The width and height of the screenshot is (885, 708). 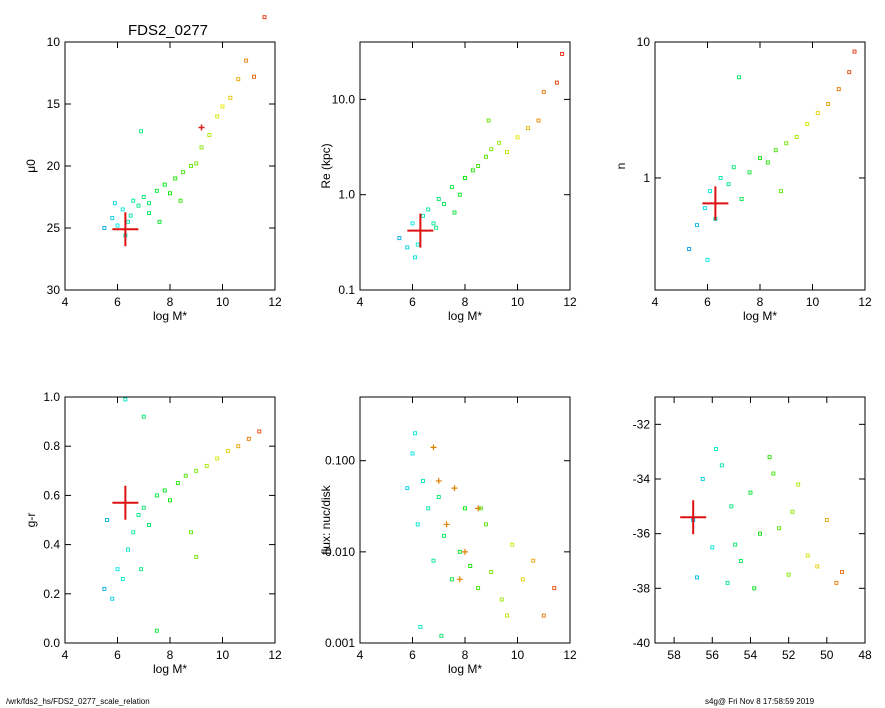 What do you see at coordinates (54, 228) in the screenshot?
I see `y-tick-label: 25` at bounding box center [54, 228].